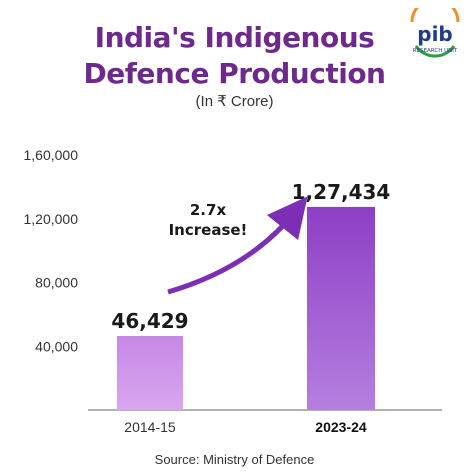 The image size is (469, 473). Describe the element at coordinates (208, 230) in the screenshot. I see `annotation-text: Increase!` at that location.